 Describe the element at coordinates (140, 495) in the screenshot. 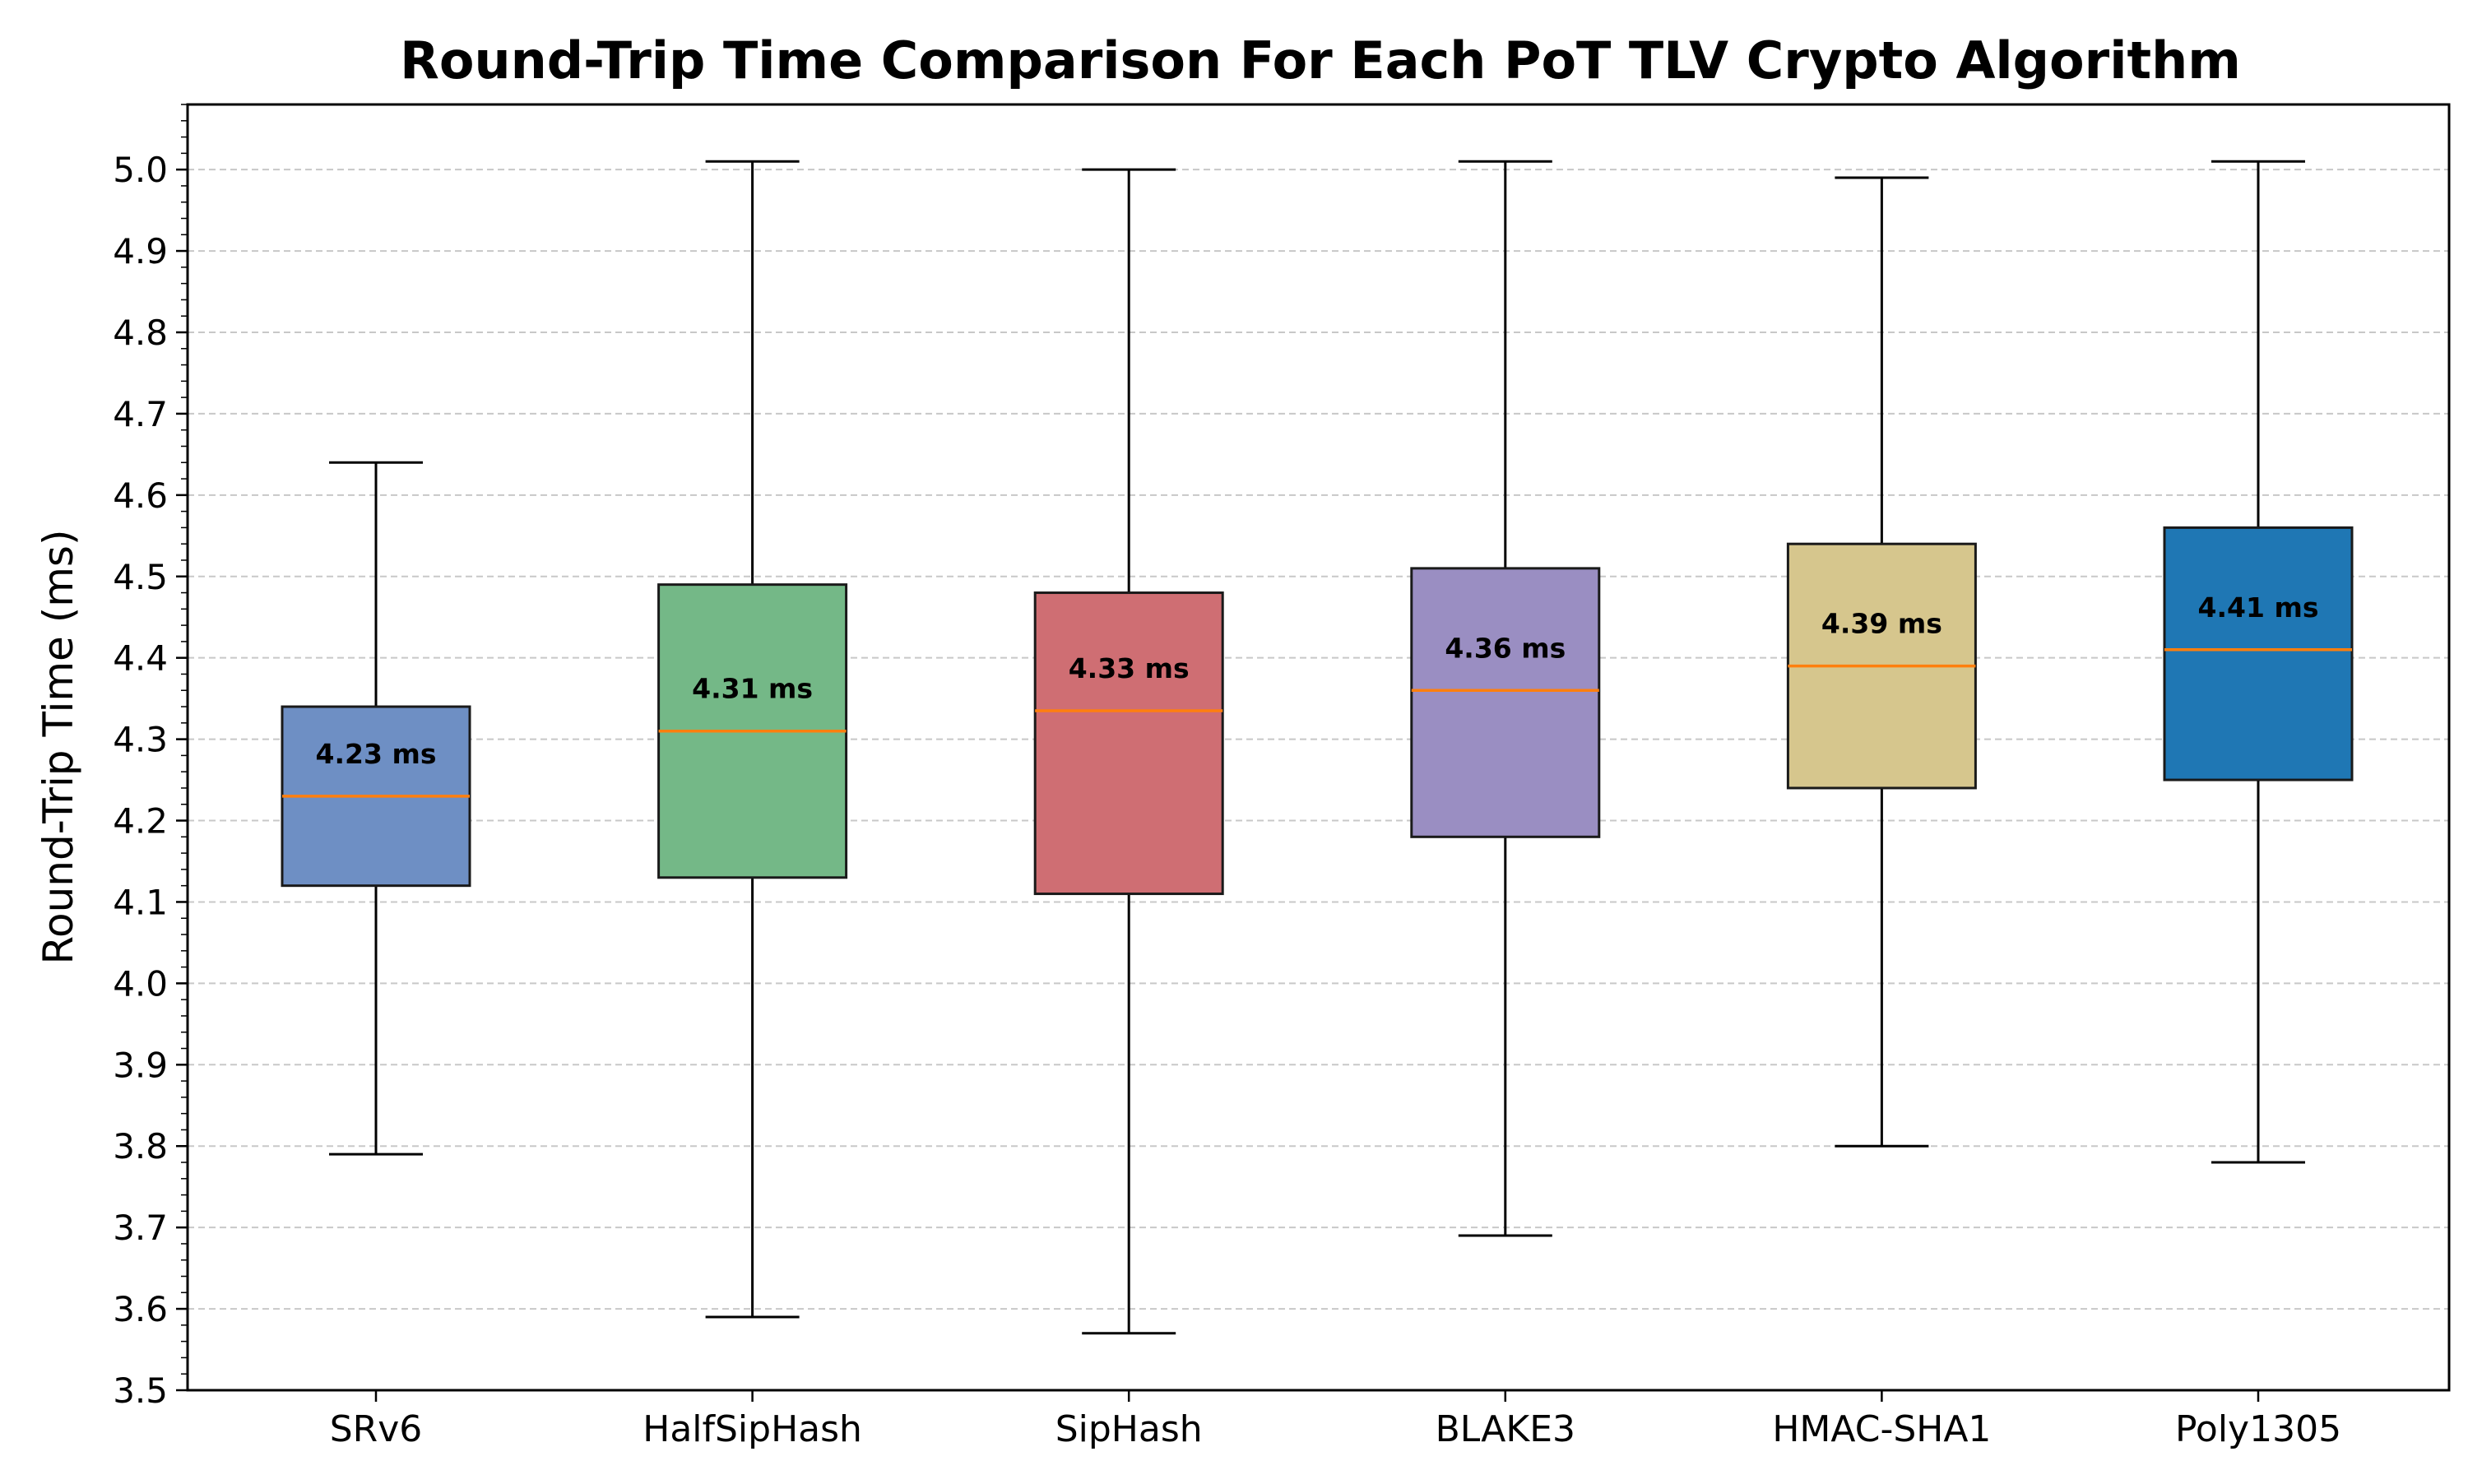

I see `y-tick-label: 4.6` at that location.